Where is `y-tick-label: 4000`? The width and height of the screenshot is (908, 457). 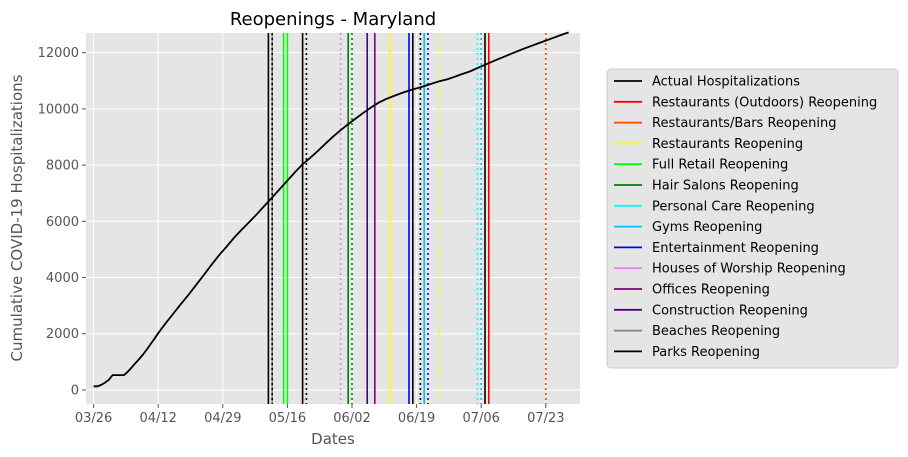
y-tick-label: 4000 is located at coordinates (62, 278).